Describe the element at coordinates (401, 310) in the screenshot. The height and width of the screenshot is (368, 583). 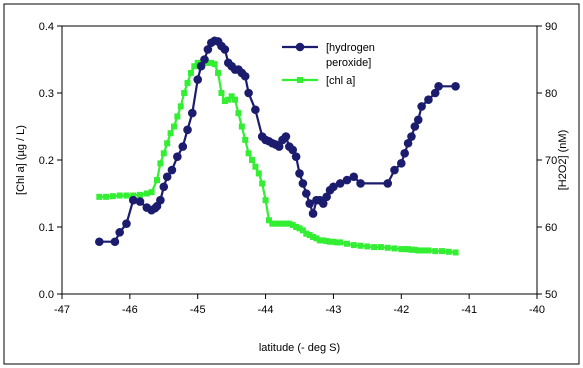
I see `x-tick-label: -42` at that location.